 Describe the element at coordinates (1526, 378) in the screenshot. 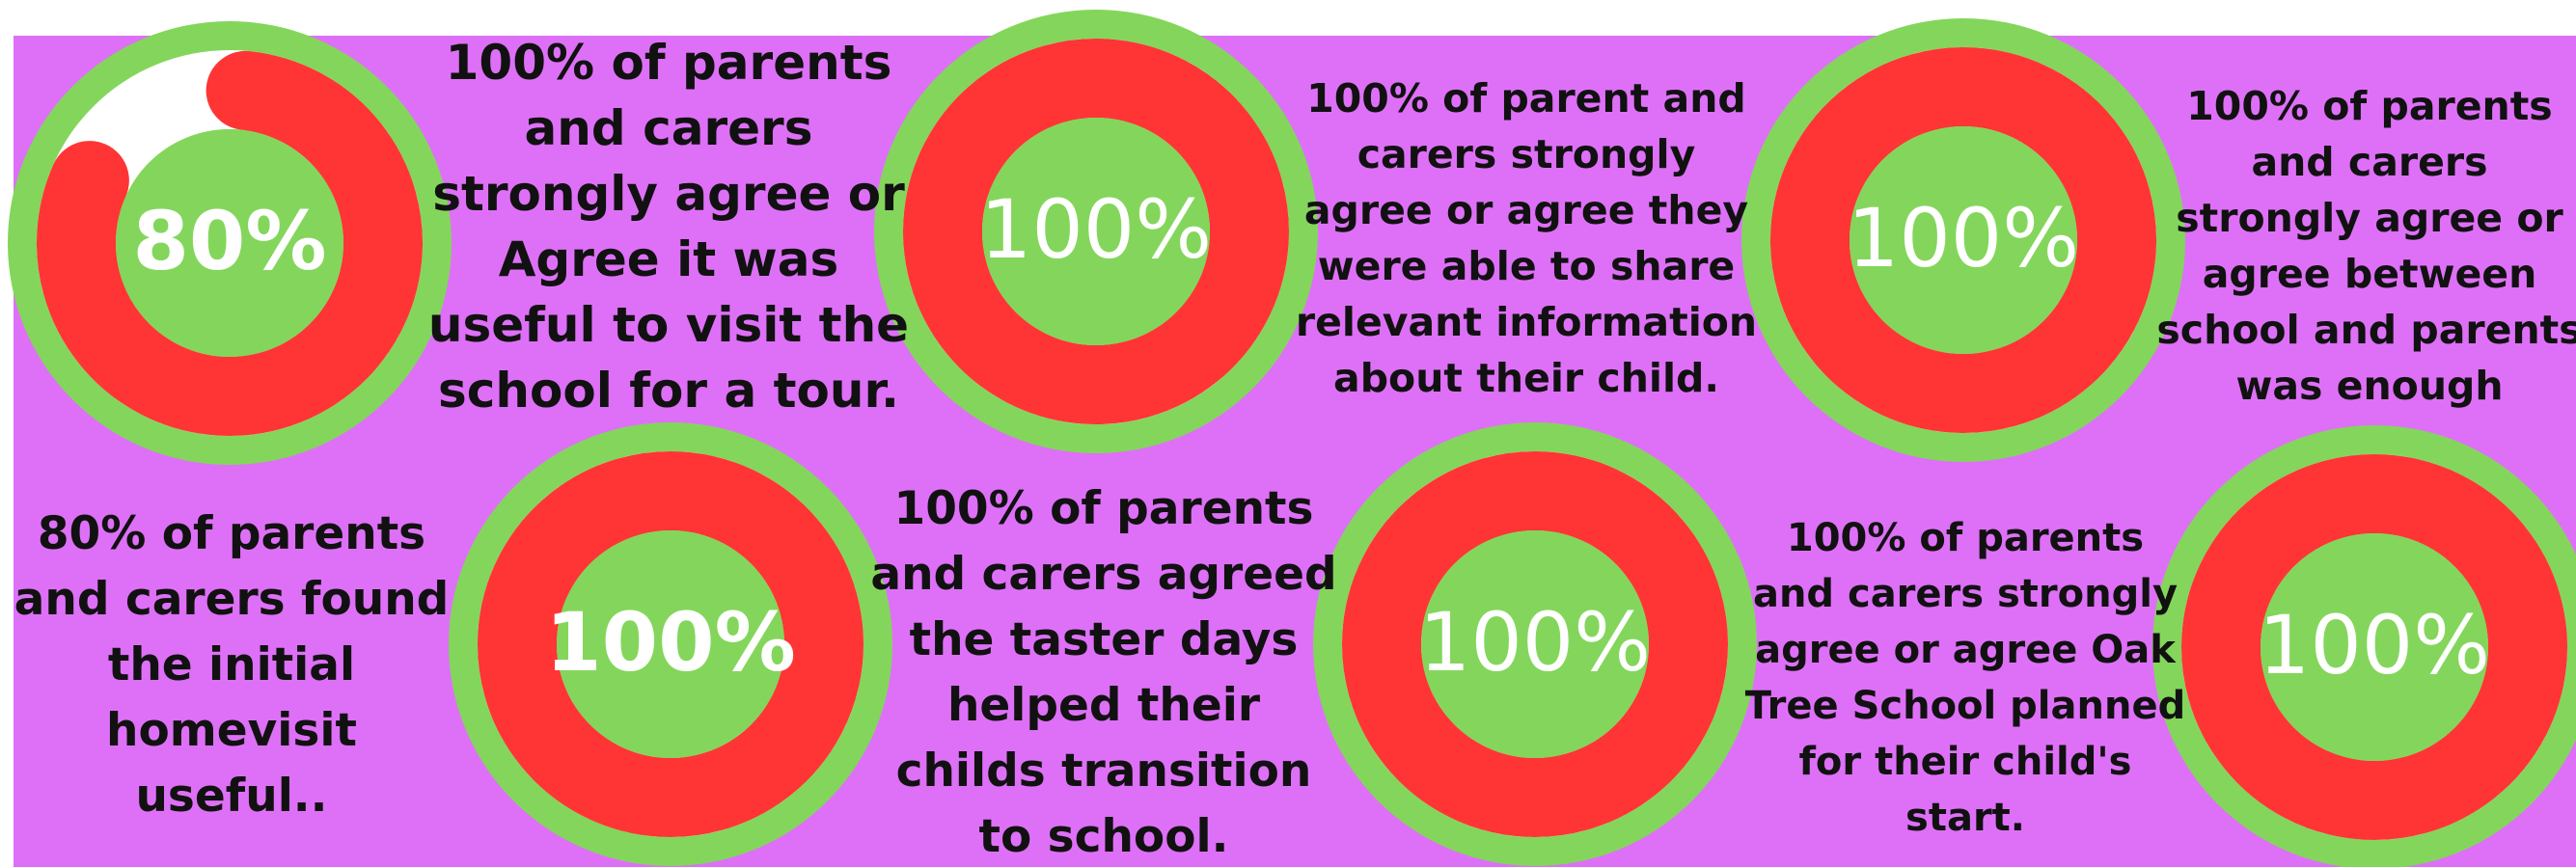

I see `caption-line: about their child.` at that location.